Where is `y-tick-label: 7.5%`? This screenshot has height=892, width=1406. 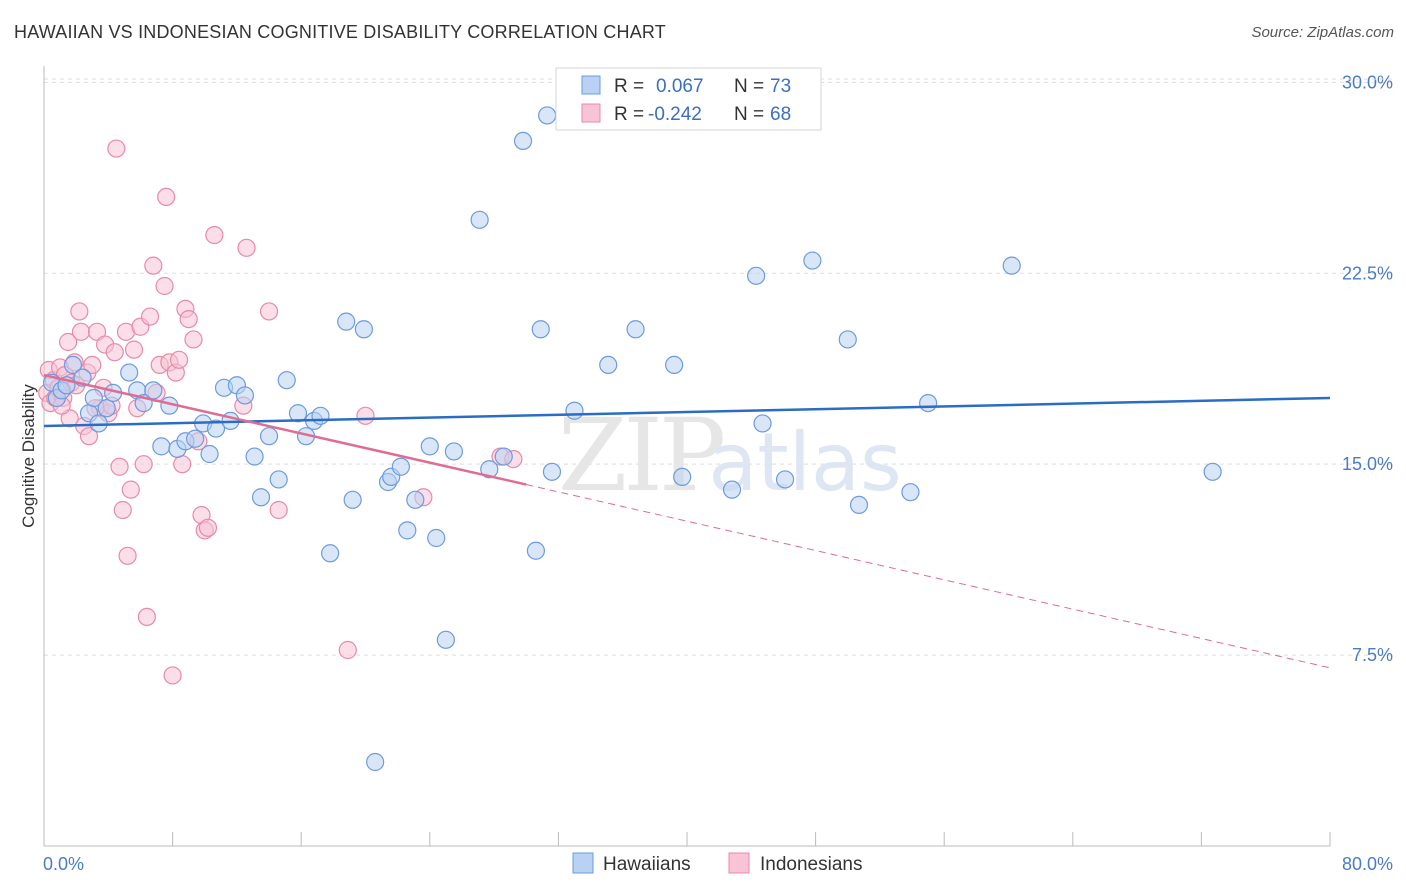
y-tick-label: 7.5% is located at coordinates (1372, 655).